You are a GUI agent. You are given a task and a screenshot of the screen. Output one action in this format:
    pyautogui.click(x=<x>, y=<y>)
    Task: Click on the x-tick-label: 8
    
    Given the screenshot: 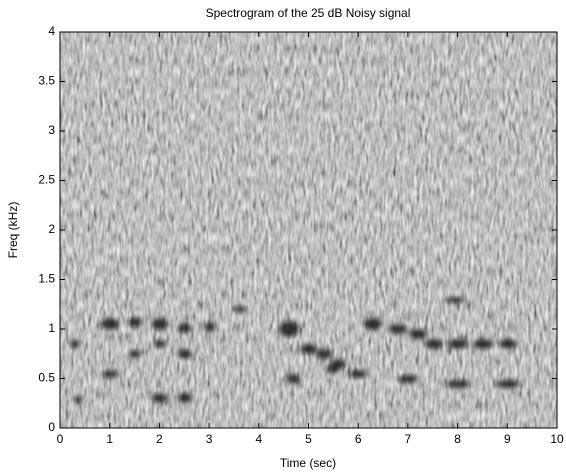 What is the action you would take?
    pyautogui.click(x=457, y=439)
    